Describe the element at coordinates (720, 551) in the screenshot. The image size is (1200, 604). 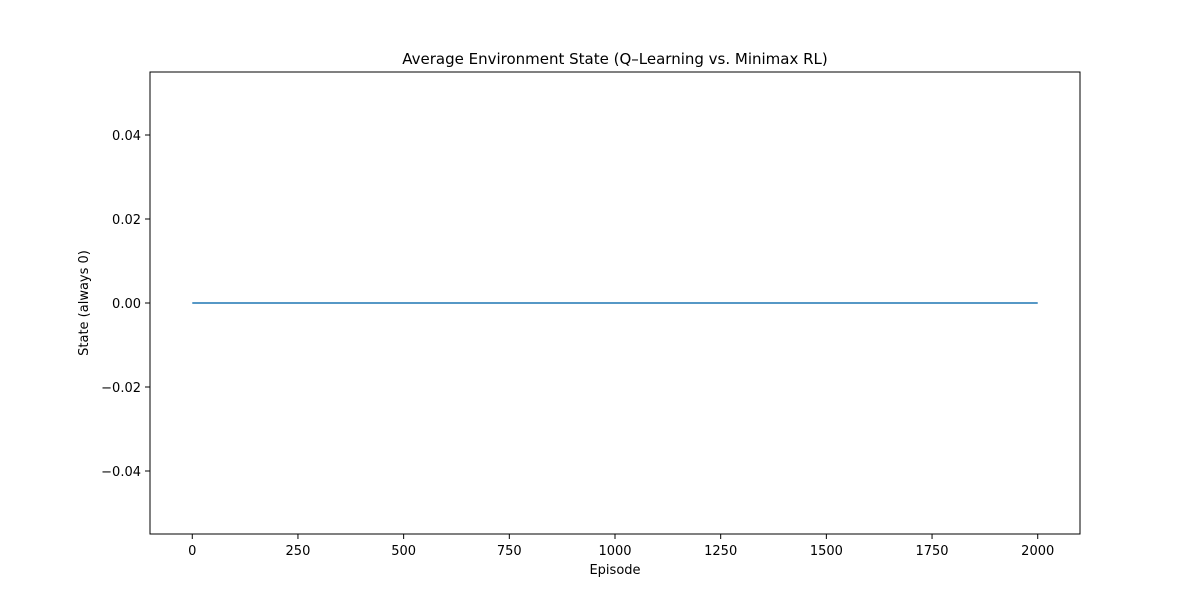
I see `x-tick-label: 1250` at that location.